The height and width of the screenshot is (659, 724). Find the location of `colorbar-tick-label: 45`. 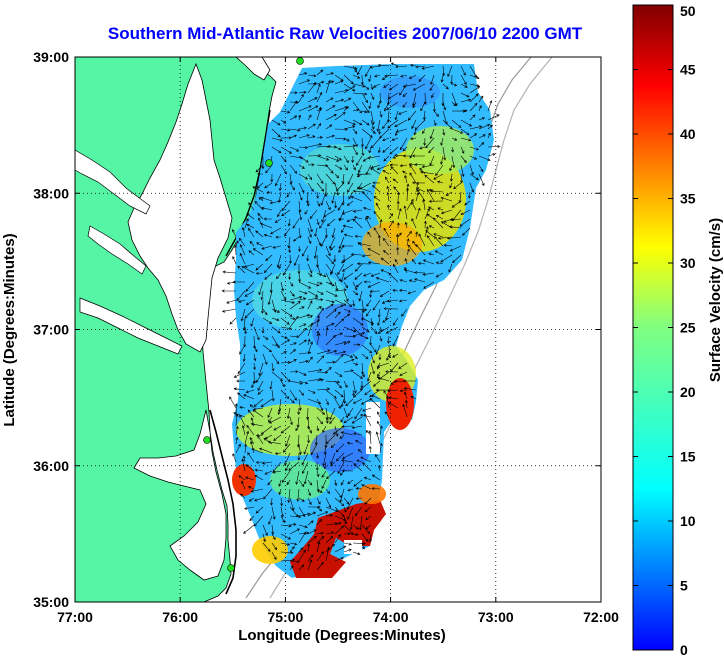

colorbar-tick-label: 45 is located at coordinates (688, 70).